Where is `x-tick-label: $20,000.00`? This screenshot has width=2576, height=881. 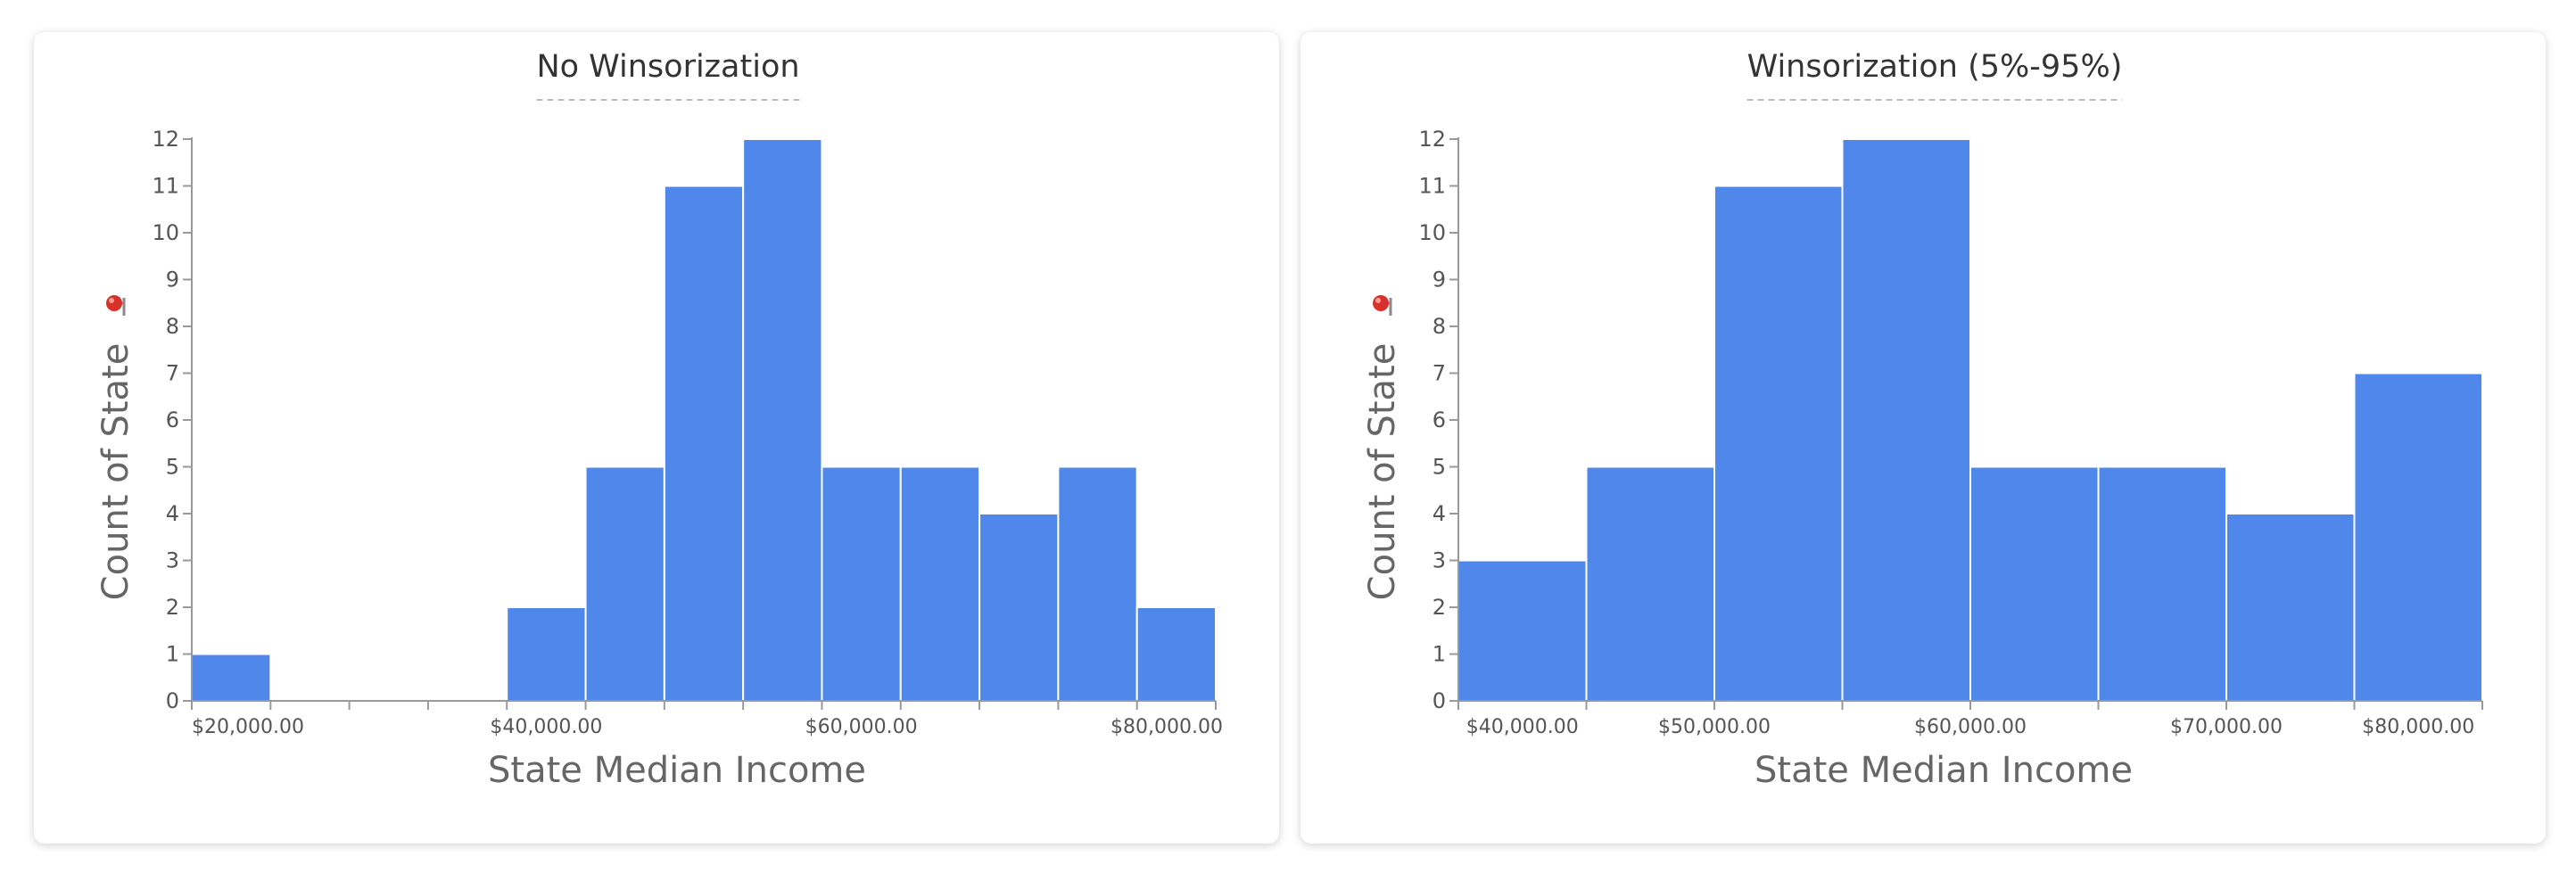 x-tick-label: $20,000.00 is located at coordinates (248, 727).